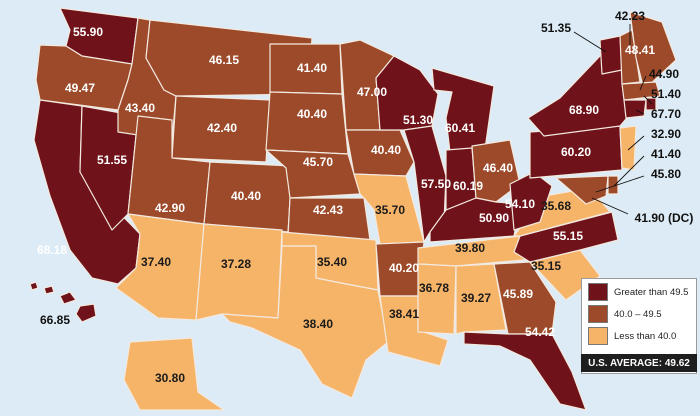 Image resolution: width=700 pixels, height=416 pixels. I want to click on value-label-ok: 35.40, so click(332, 262).